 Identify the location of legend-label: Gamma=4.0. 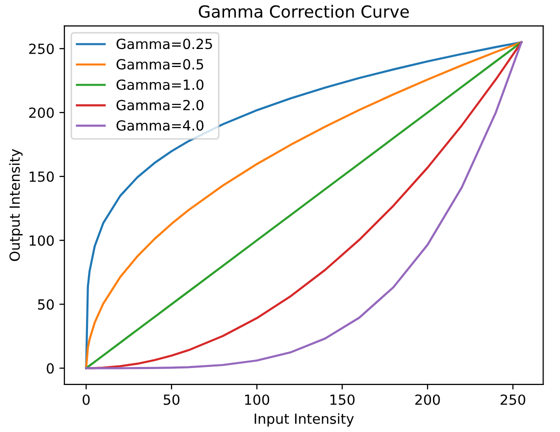
(160, 125).